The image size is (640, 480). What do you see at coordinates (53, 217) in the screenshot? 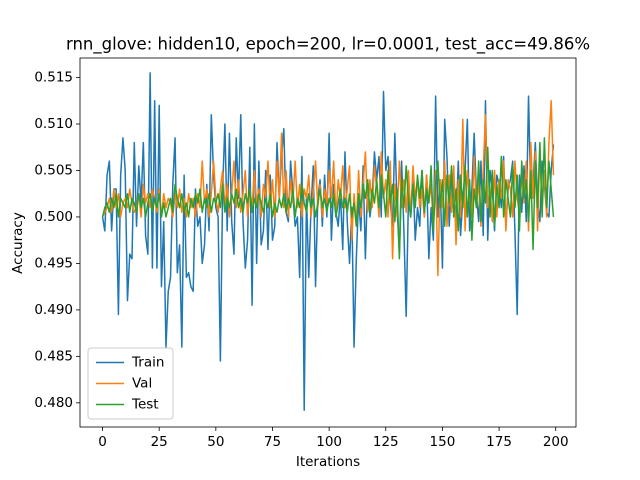
I see `y-tick-label: 0.500` at bounding box center [53, 217].